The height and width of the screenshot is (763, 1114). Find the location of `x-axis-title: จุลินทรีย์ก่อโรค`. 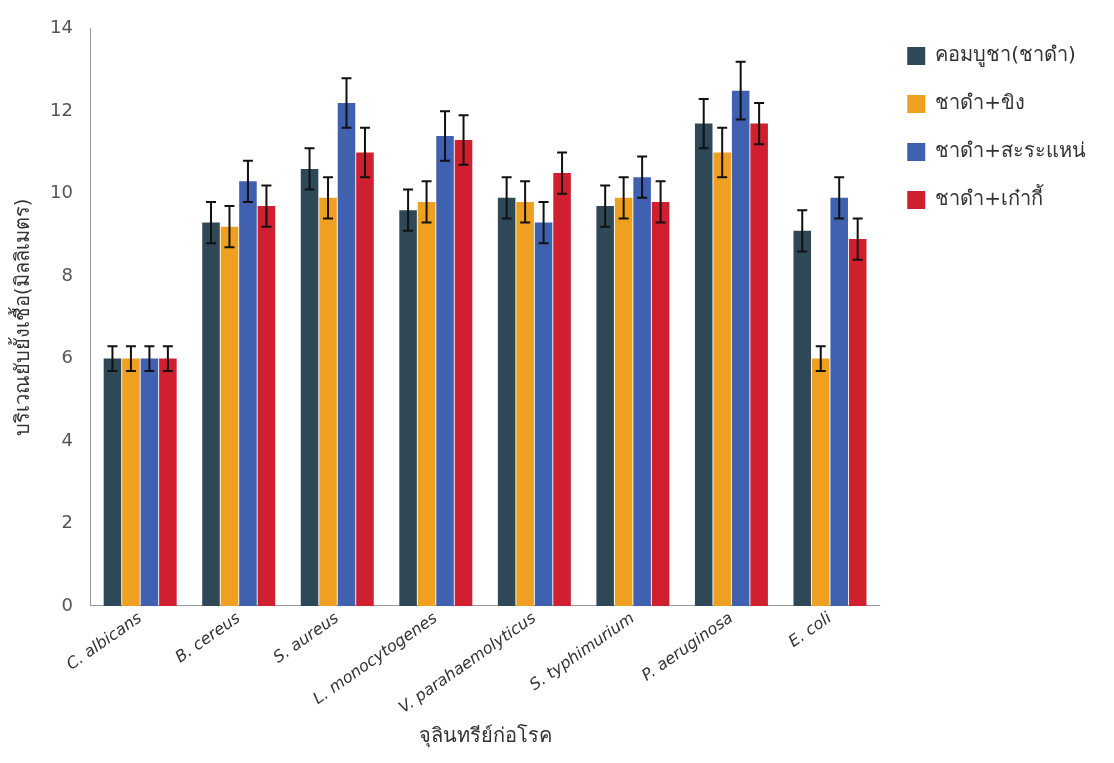

x-axis-title: จุลินทรีย์ก่อโรค is located at coordinates (485, 736).